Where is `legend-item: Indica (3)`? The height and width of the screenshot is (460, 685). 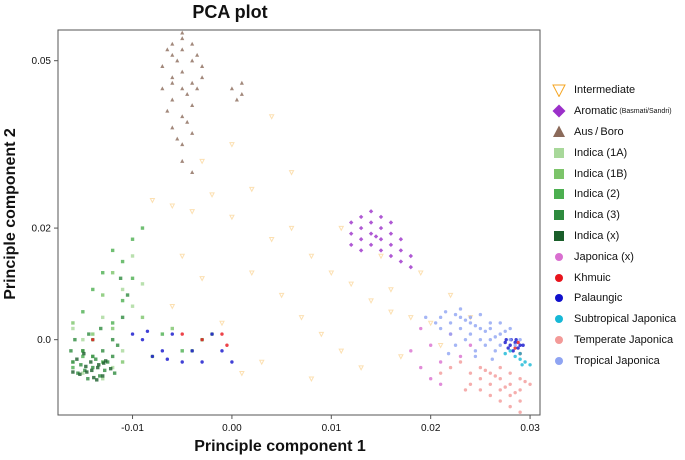 legend-item: Indica (3) is located at coordinates (618, 215).